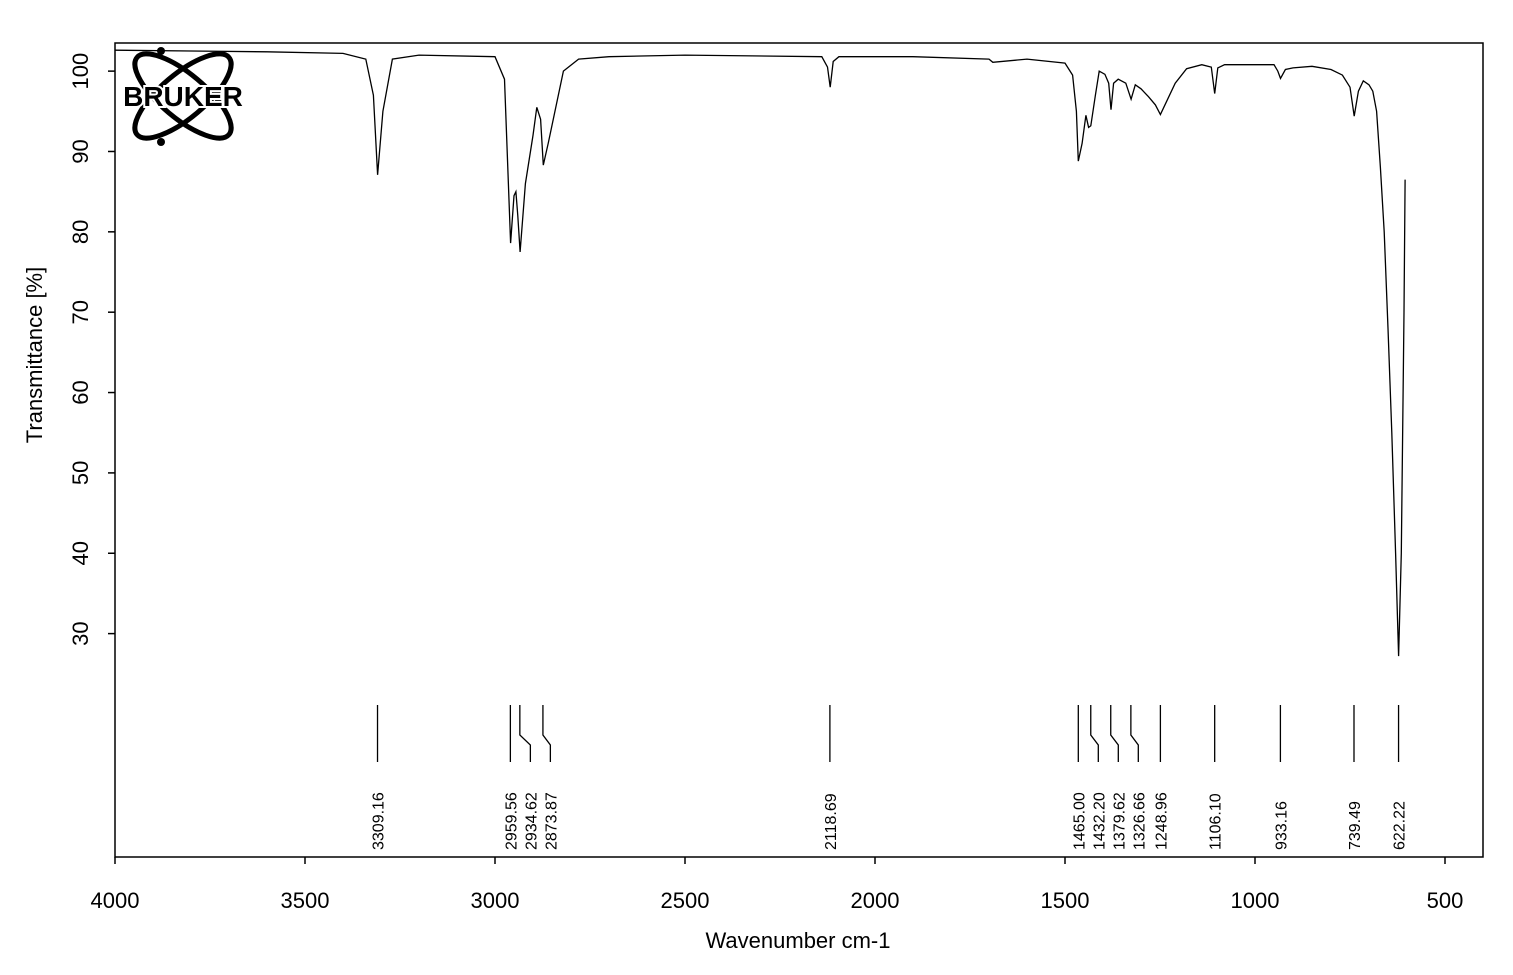 The height and width of the screenshot is (975, 1513). What do you see at coordinates (511, 821) in the screenshot?
I see `peak-label: 2959.56` at bounding box center [511, 821].